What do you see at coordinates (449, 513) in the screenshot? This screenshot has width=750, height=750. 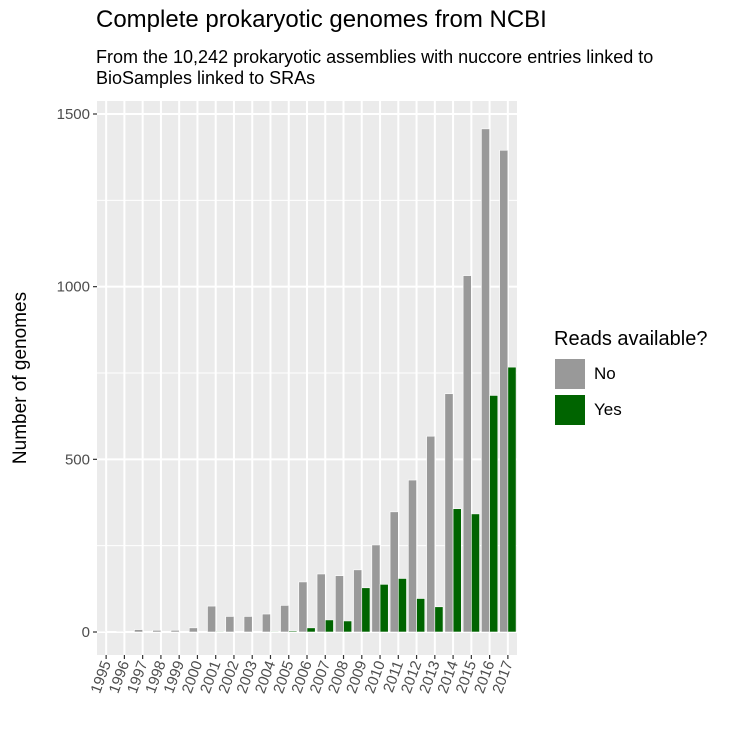 I see `bar-no-2014` at bounding box center [449, 513].